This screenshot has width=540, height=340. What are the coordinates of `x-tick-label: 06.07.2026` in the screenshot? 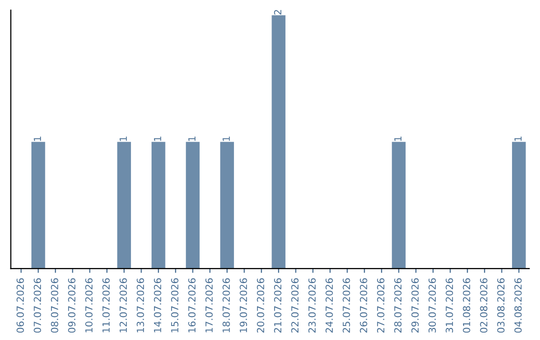 It's located at (20, 305).